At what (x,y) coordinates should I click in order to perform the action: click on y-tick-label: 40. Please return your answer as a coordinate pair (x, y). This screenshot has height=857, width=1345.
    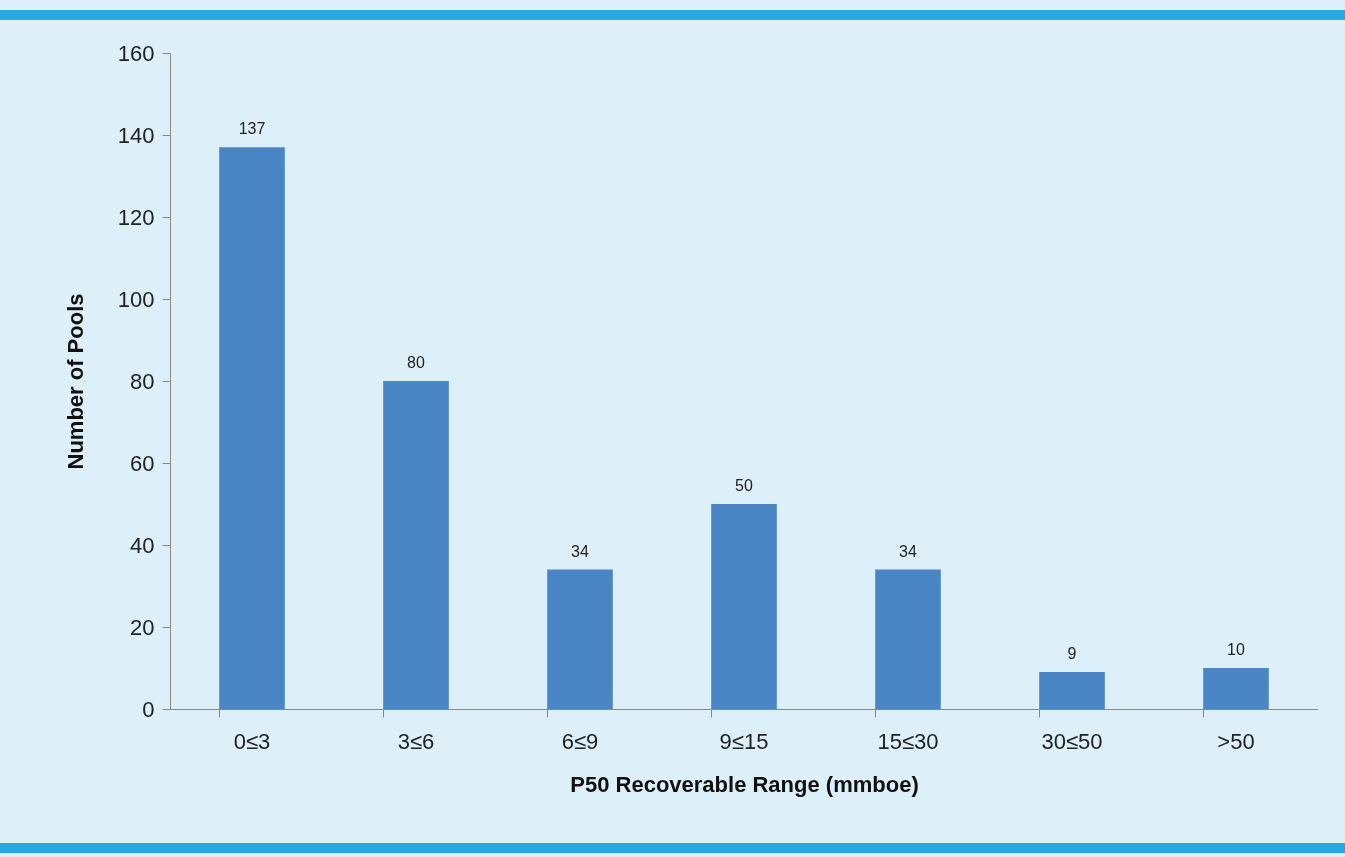
    Looking at the image, I should click on (142, 545).